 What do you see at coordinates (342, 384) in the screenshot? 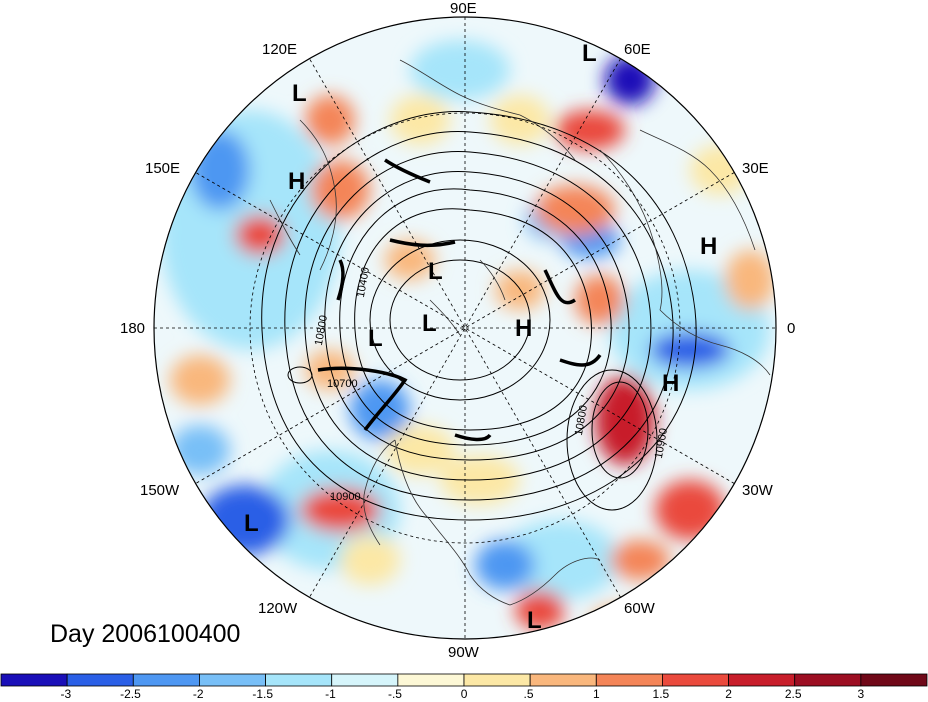
I see `contour-label: 10700` at bounding box center [342, 384].